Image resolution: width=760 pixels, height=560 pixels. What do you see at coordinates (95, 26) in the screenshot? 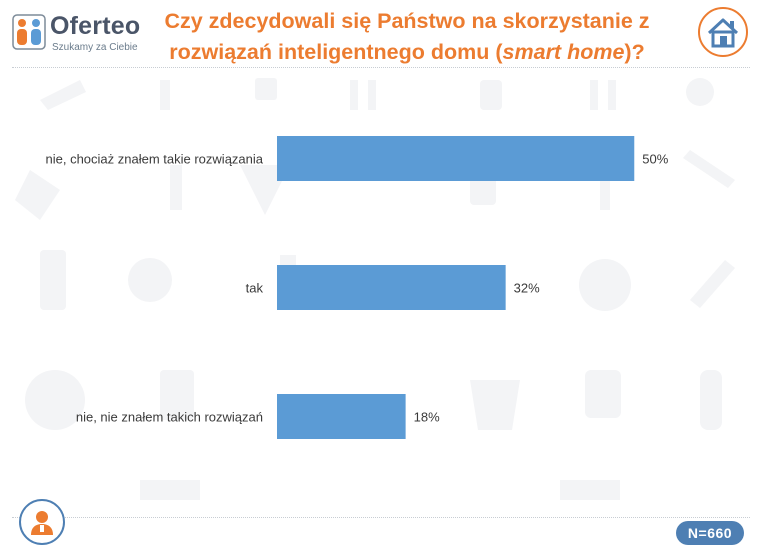
I see `brand-name: Oferteo` at bounding box center [95, 26].